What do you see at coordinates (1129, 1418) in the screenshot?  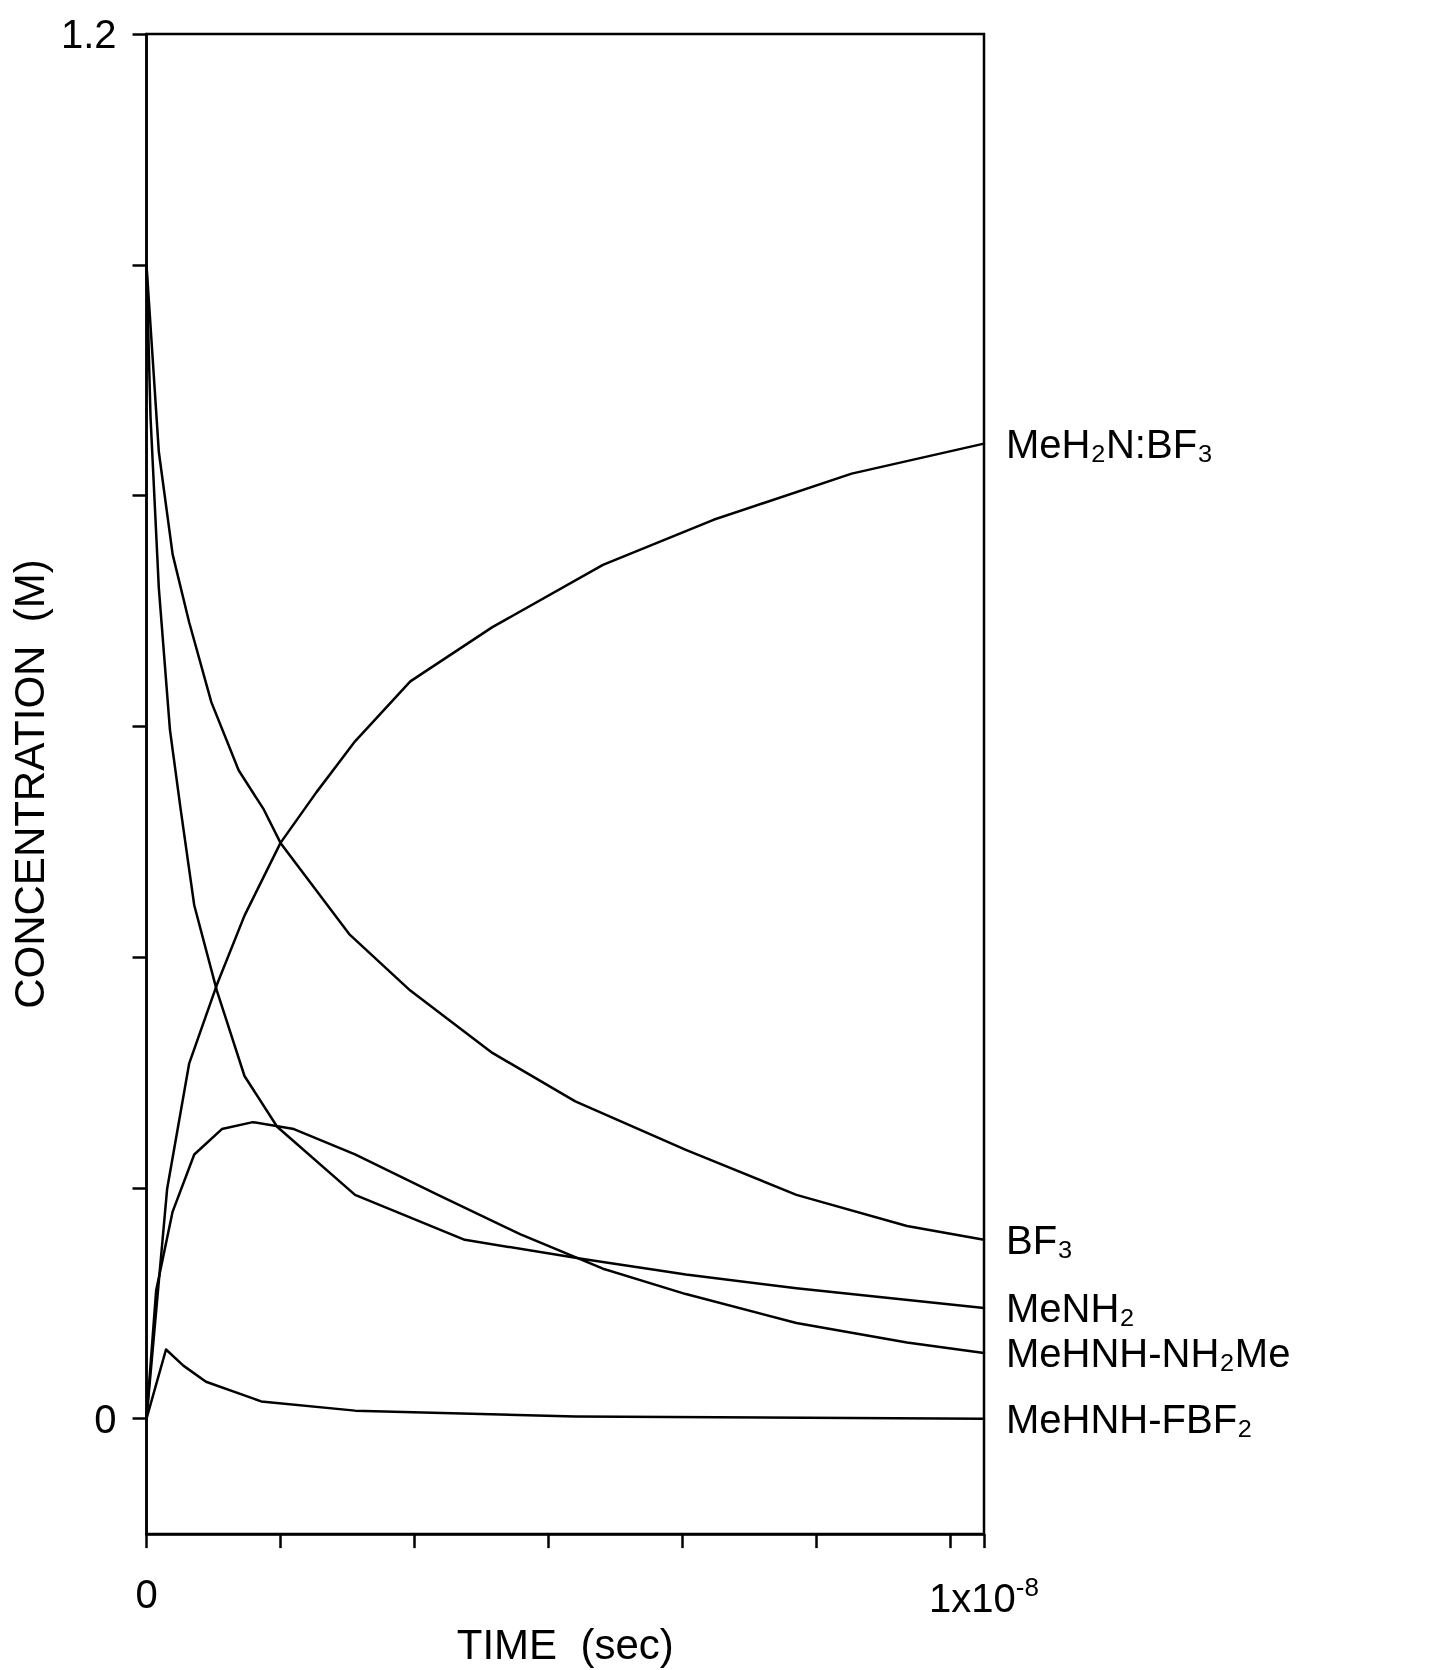 I see `series-label: MeHNH-FBF₂` at bounding box center [1129, 1418].